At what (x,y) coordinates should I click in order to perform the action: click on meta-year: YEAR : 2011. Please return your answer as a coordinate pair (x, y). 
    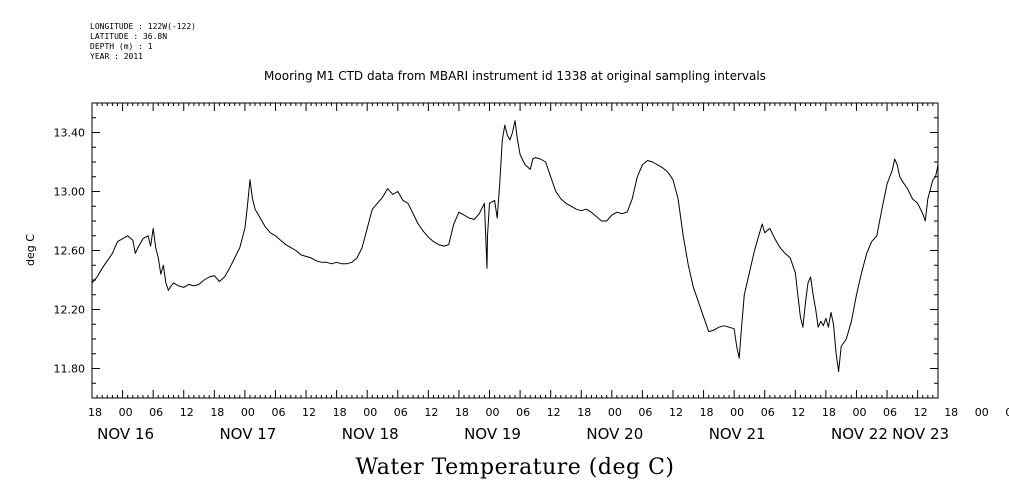
    Looking at the image, I should click on (116, 56).